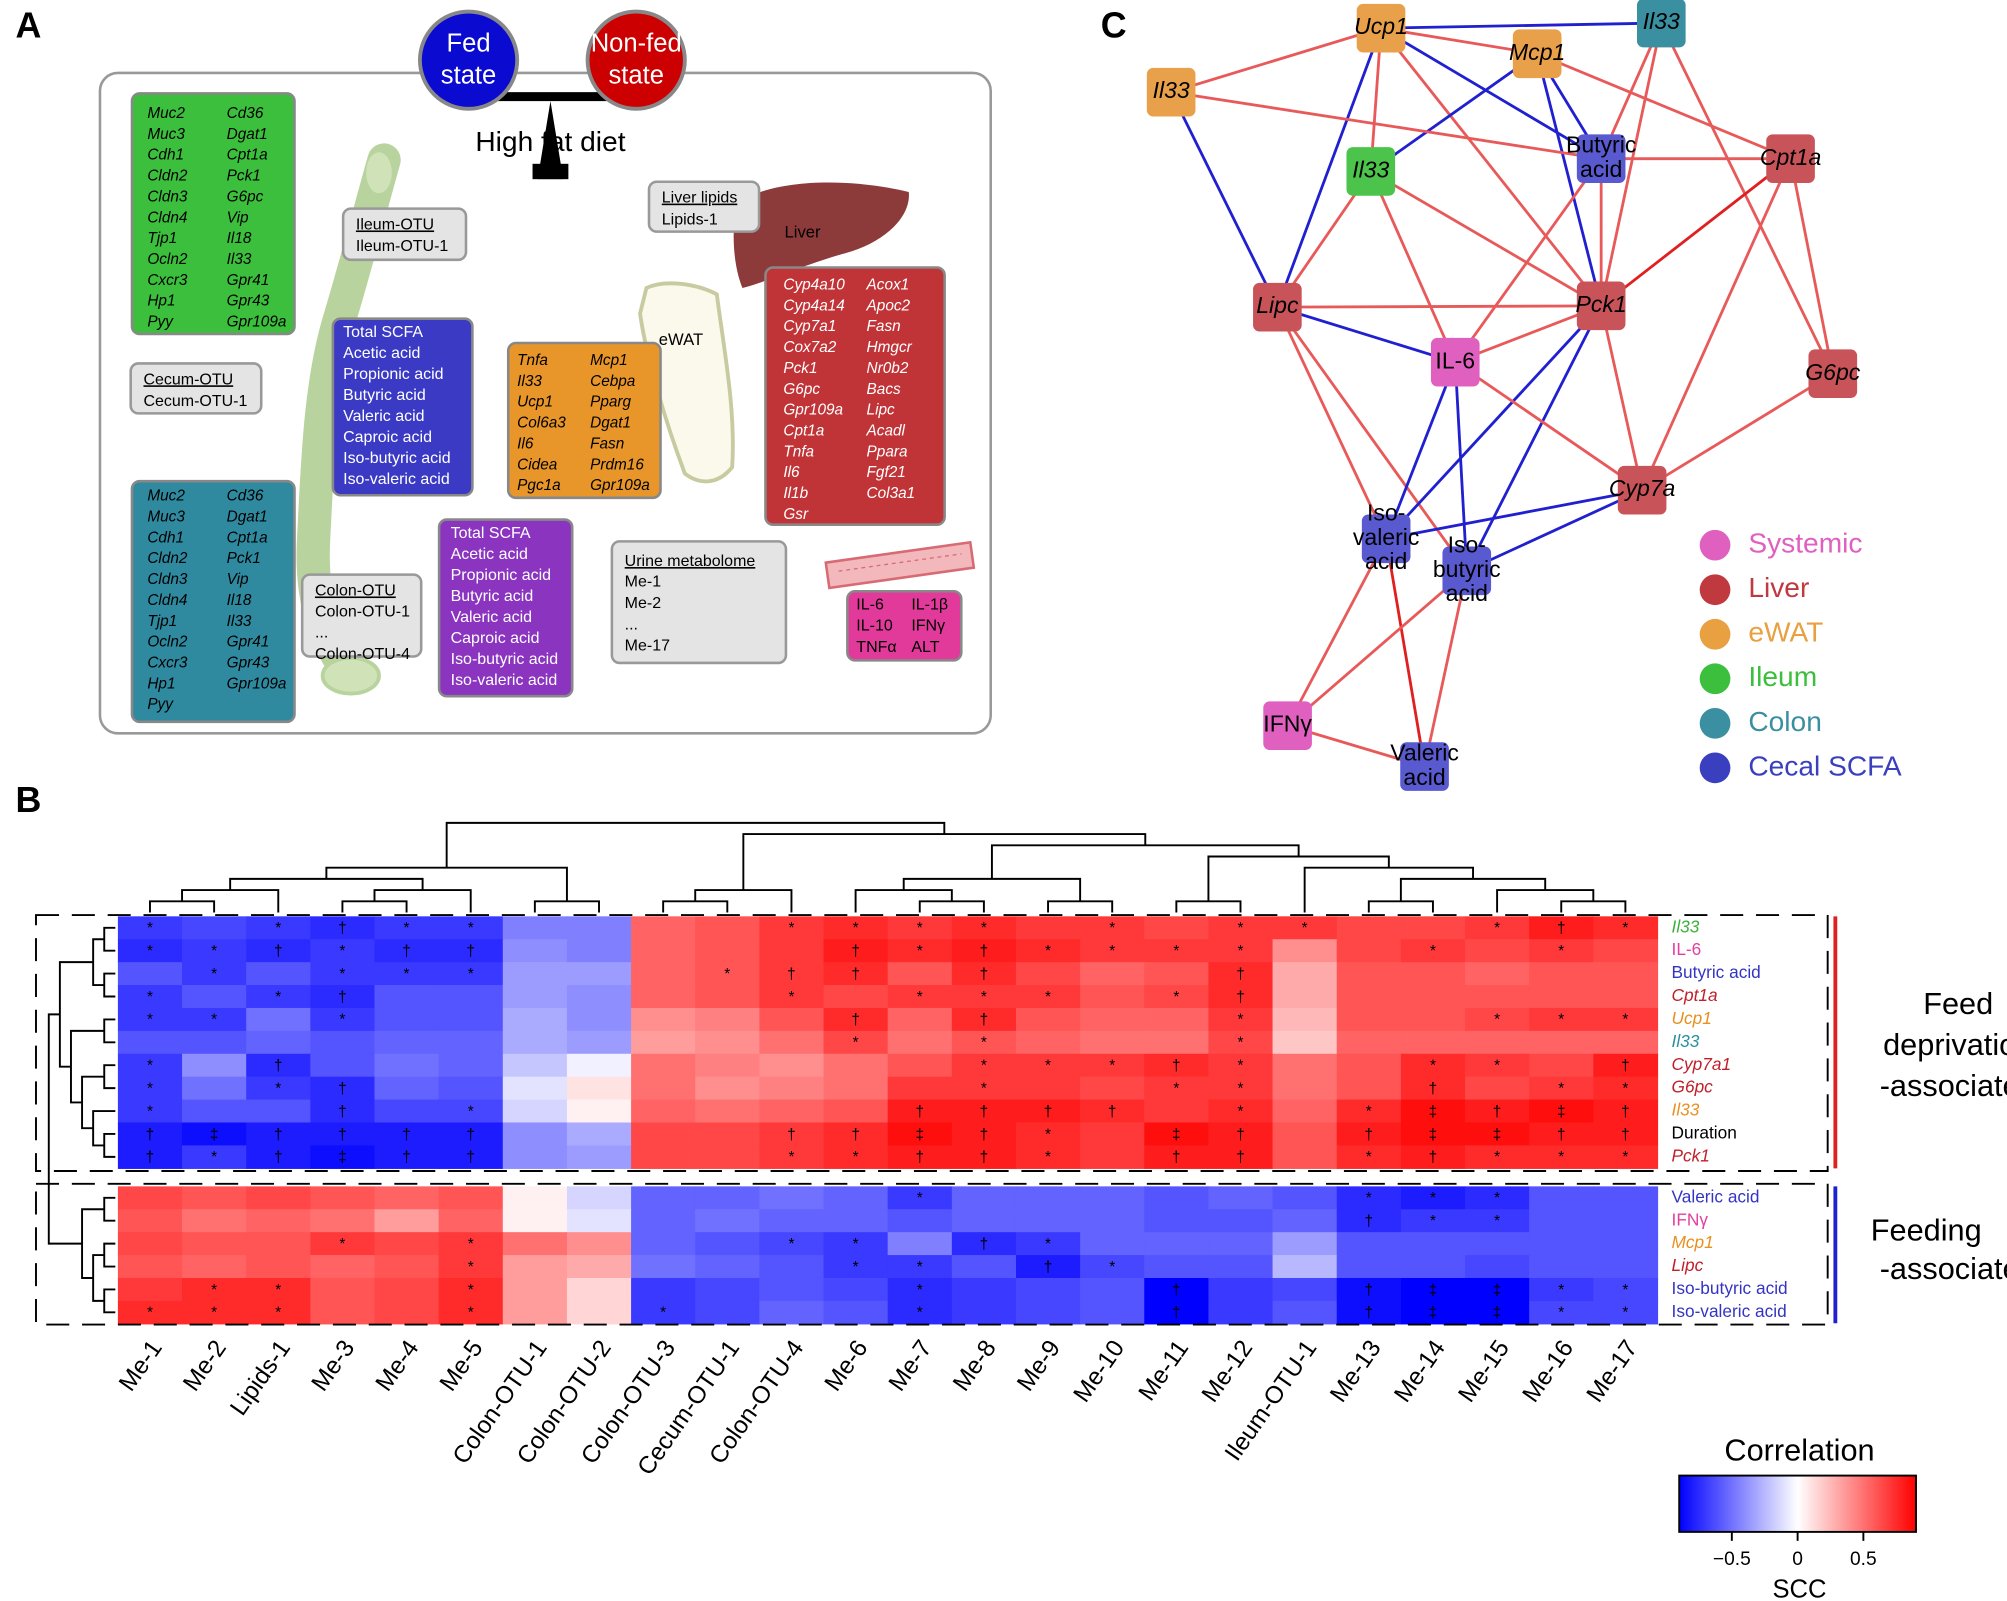  I want to click on node-label: Ucp1, so click(1381, 26).